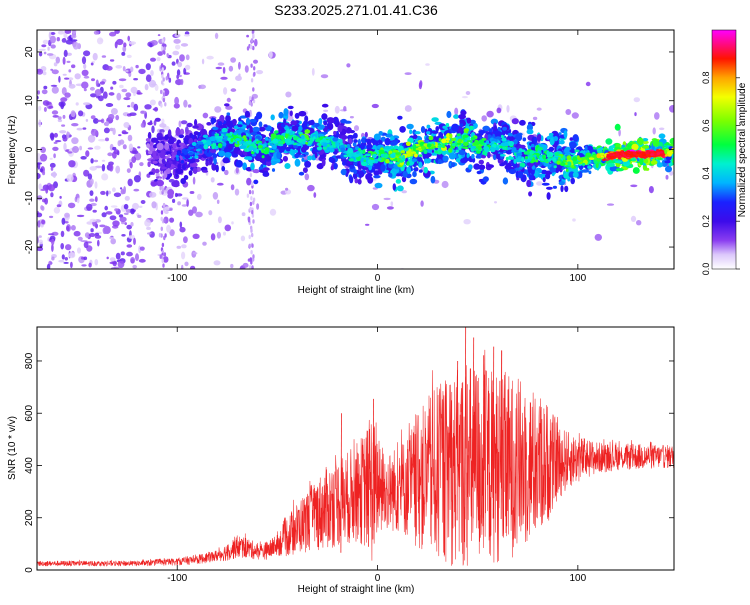 This screenshot has height=605, width=750. I want to click on colorbar-ticks: 0.0 0.2 0.4 0.6 0.8, so click(720, 174).